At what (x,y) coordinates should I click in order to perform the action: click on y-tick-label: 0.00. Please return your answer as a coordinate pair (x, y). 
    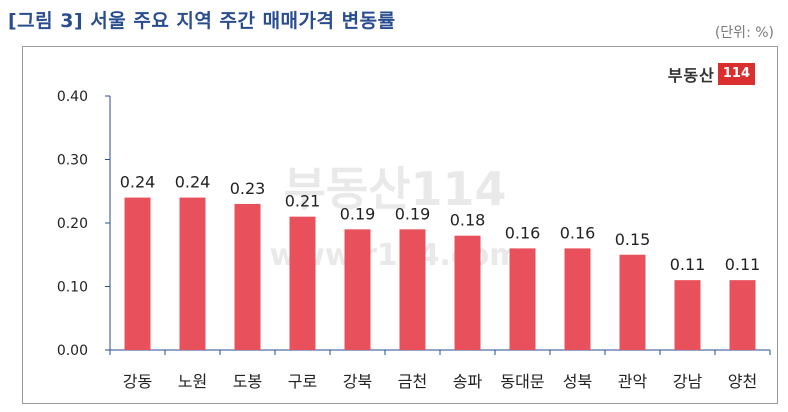
    Looking at the image, I should click on (72, 351).